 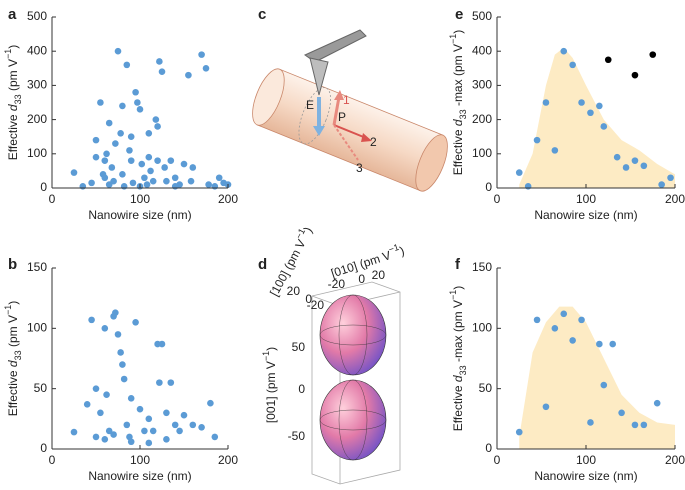 I want to click on label-3: 3, so click(x=359, y=168).